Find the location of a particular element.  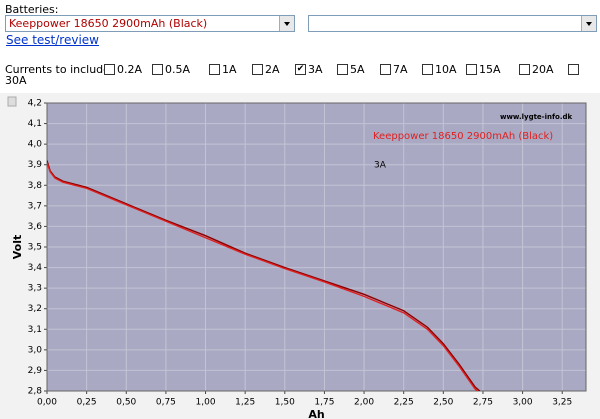

y-tick-label: 3,0 is located at coordinates (35, 350).